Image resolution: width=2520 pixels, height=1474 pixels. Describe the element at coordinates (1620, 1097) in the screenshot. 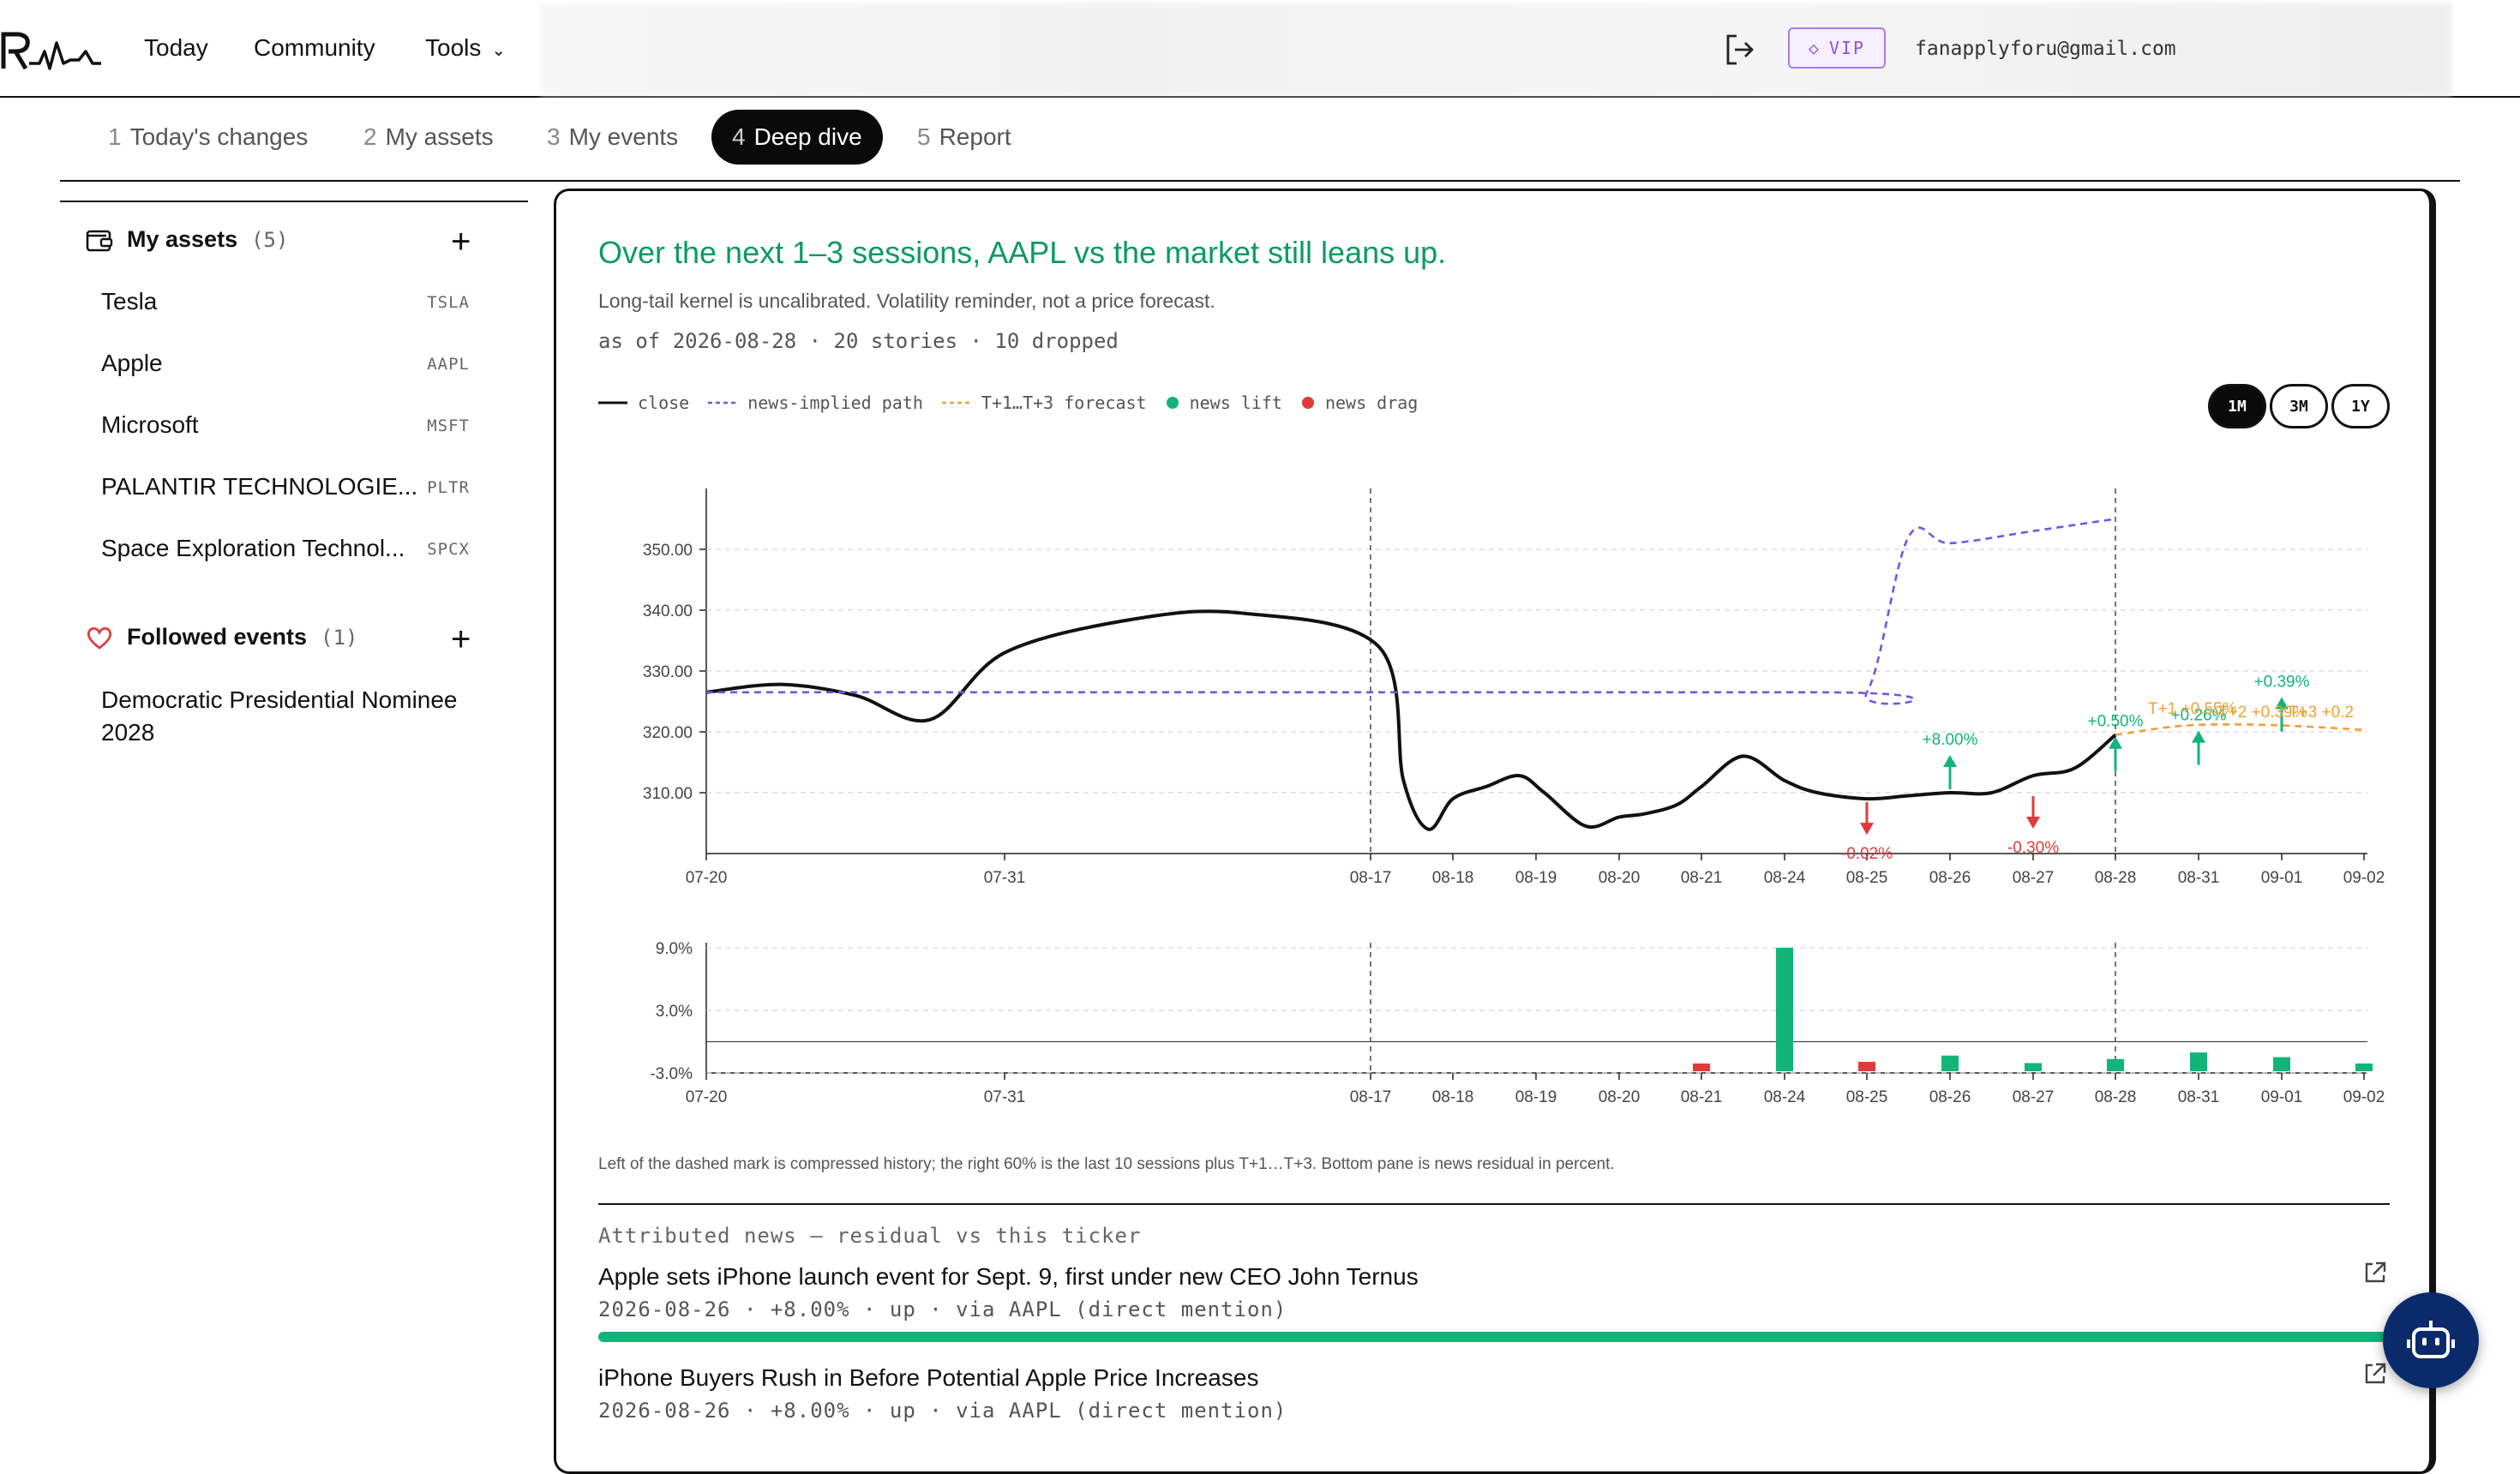

I see `x-tick-label: 08-20` at that location.